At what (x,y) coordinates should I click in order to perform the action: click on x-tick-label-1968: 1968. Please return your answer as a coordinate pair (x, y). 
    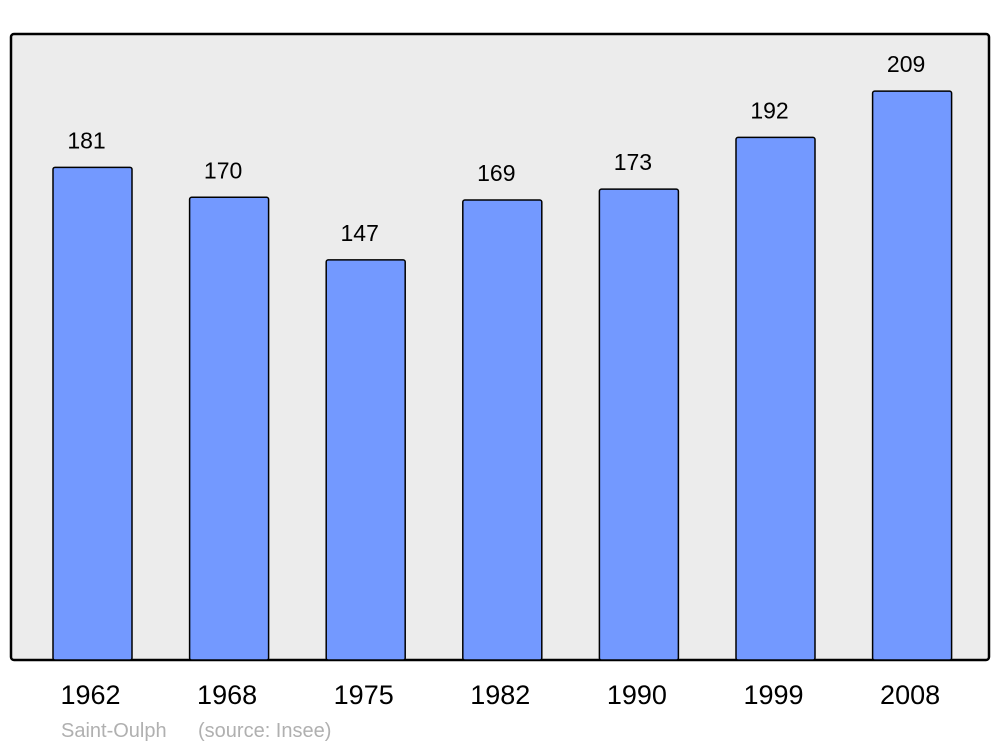
    Looking at the image, I should click on (227, 695).